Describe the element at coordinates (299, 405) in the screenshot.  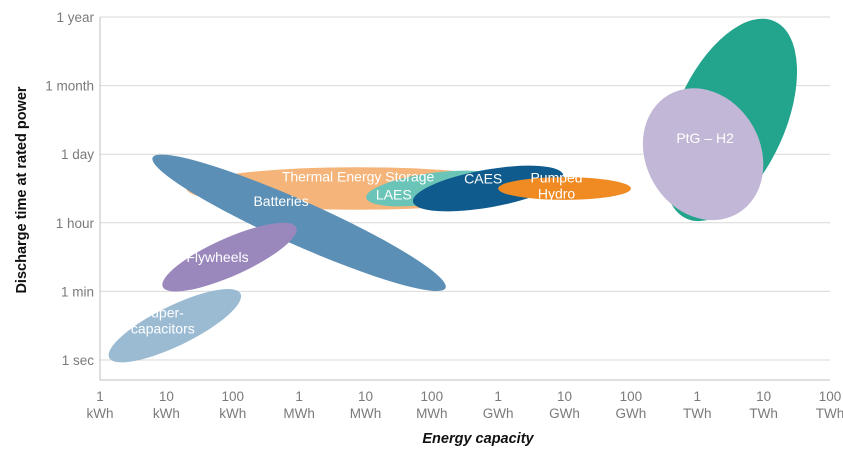
I see `x-tick: 1 MWh` at that location.